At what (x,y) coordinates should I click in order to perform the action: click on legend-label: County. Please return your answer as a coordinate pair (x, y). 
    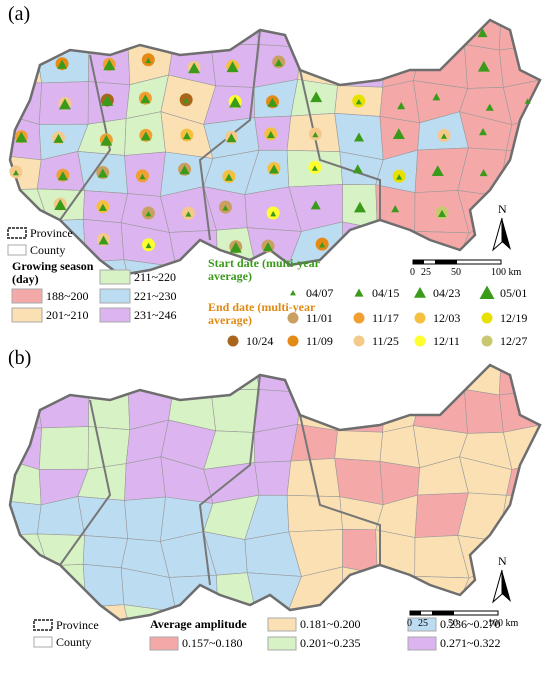
    Looking at the image, I should click on (48, 250).